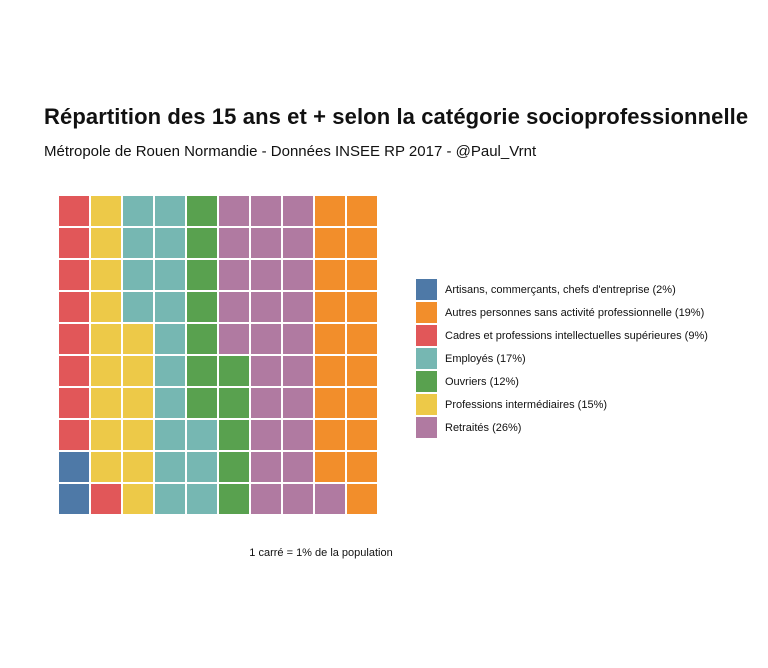 This screenshot has height=668, width=768. I want to click on legend-item: Professions intermédiaires (15%), so click(562, 404).